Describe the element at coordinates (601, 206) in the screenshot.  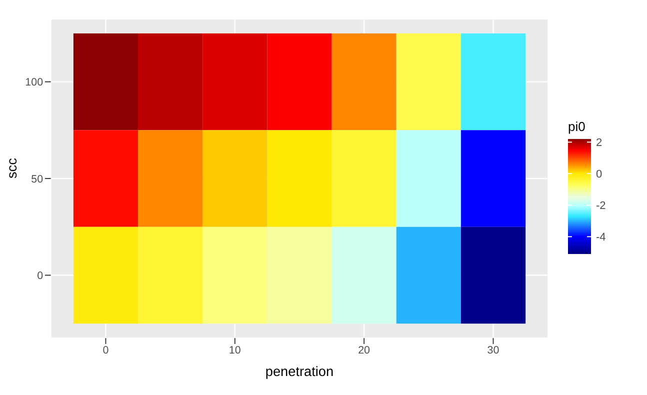
I see `color-bar-label: -2` at that location.